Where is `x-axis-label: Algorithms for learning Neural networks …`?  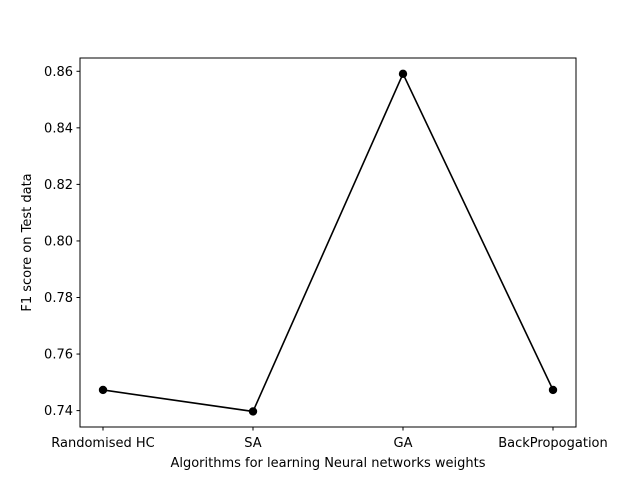
x-axis-label: Algorithms for learning Neural networks … is located at coordinates (327, 463).